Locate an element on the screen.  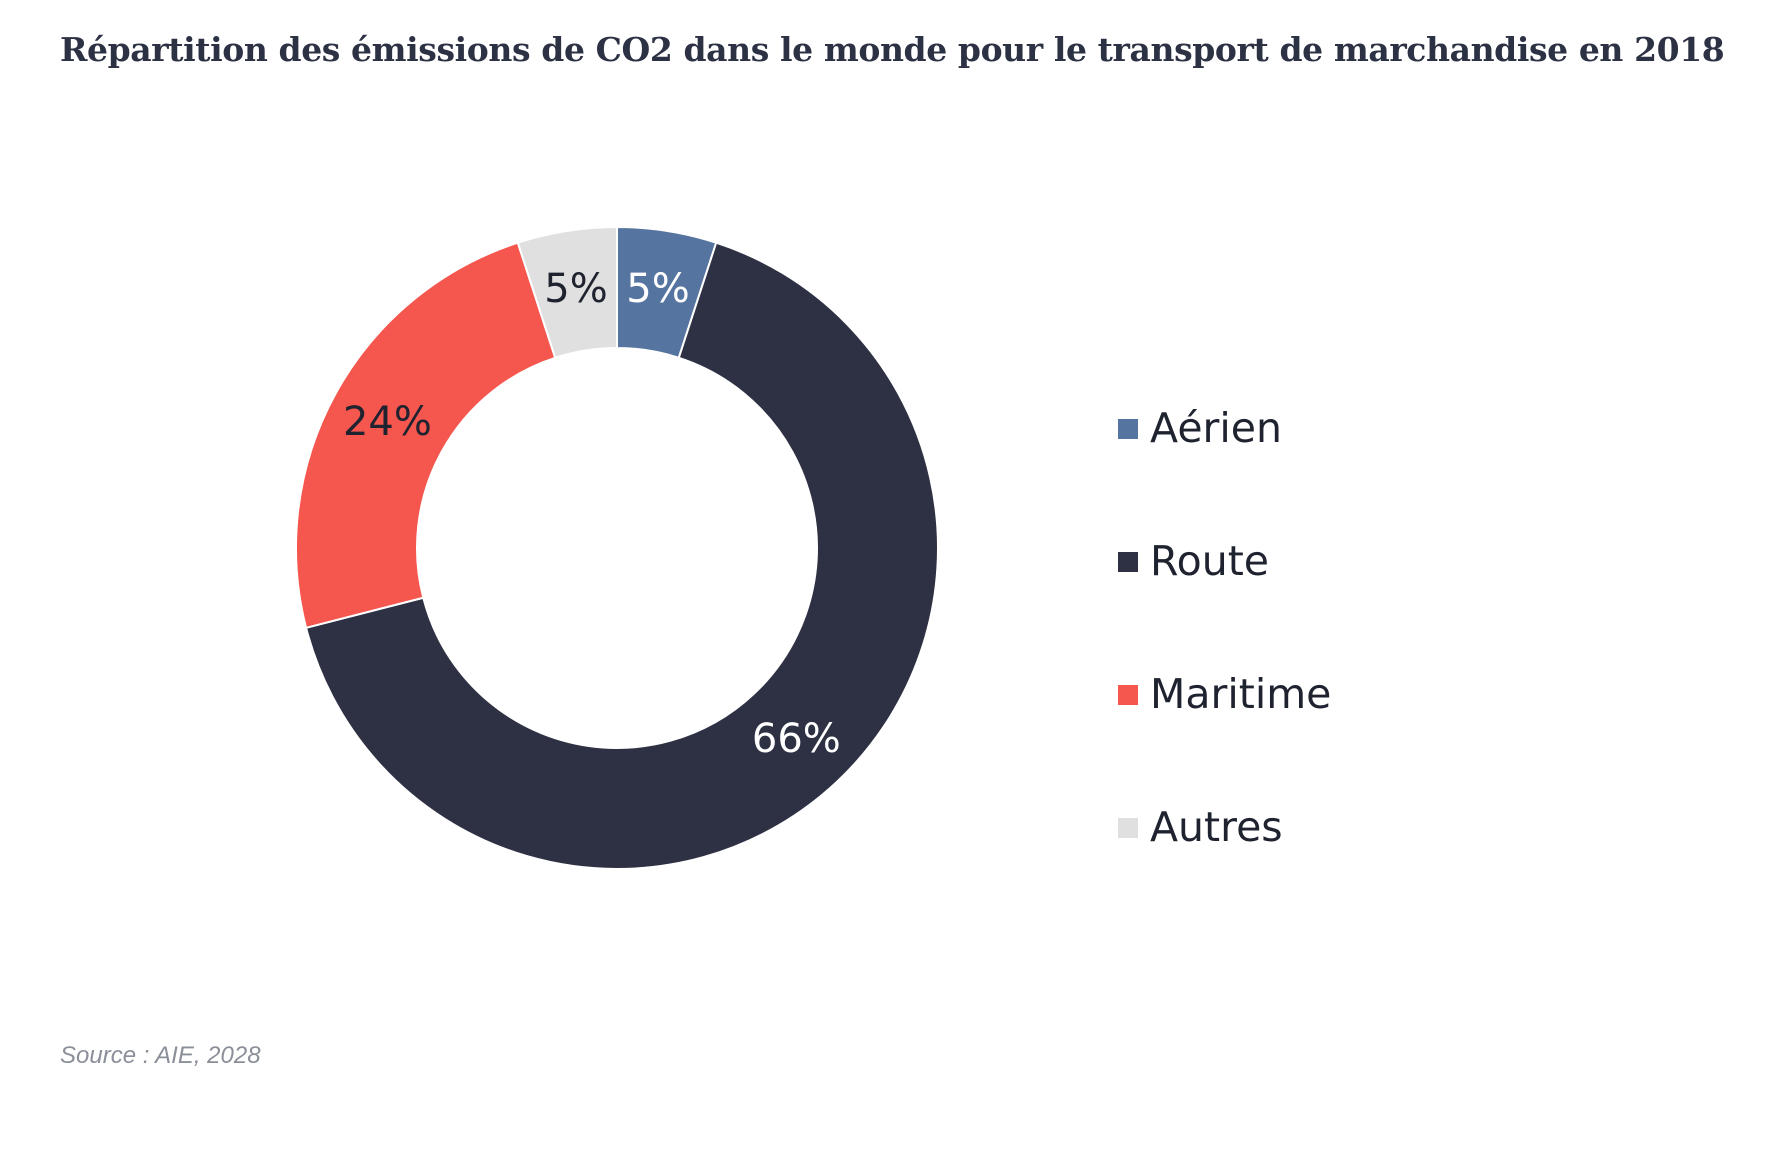
legend-label-autres: Autres is located at coordinates (1216, 827).